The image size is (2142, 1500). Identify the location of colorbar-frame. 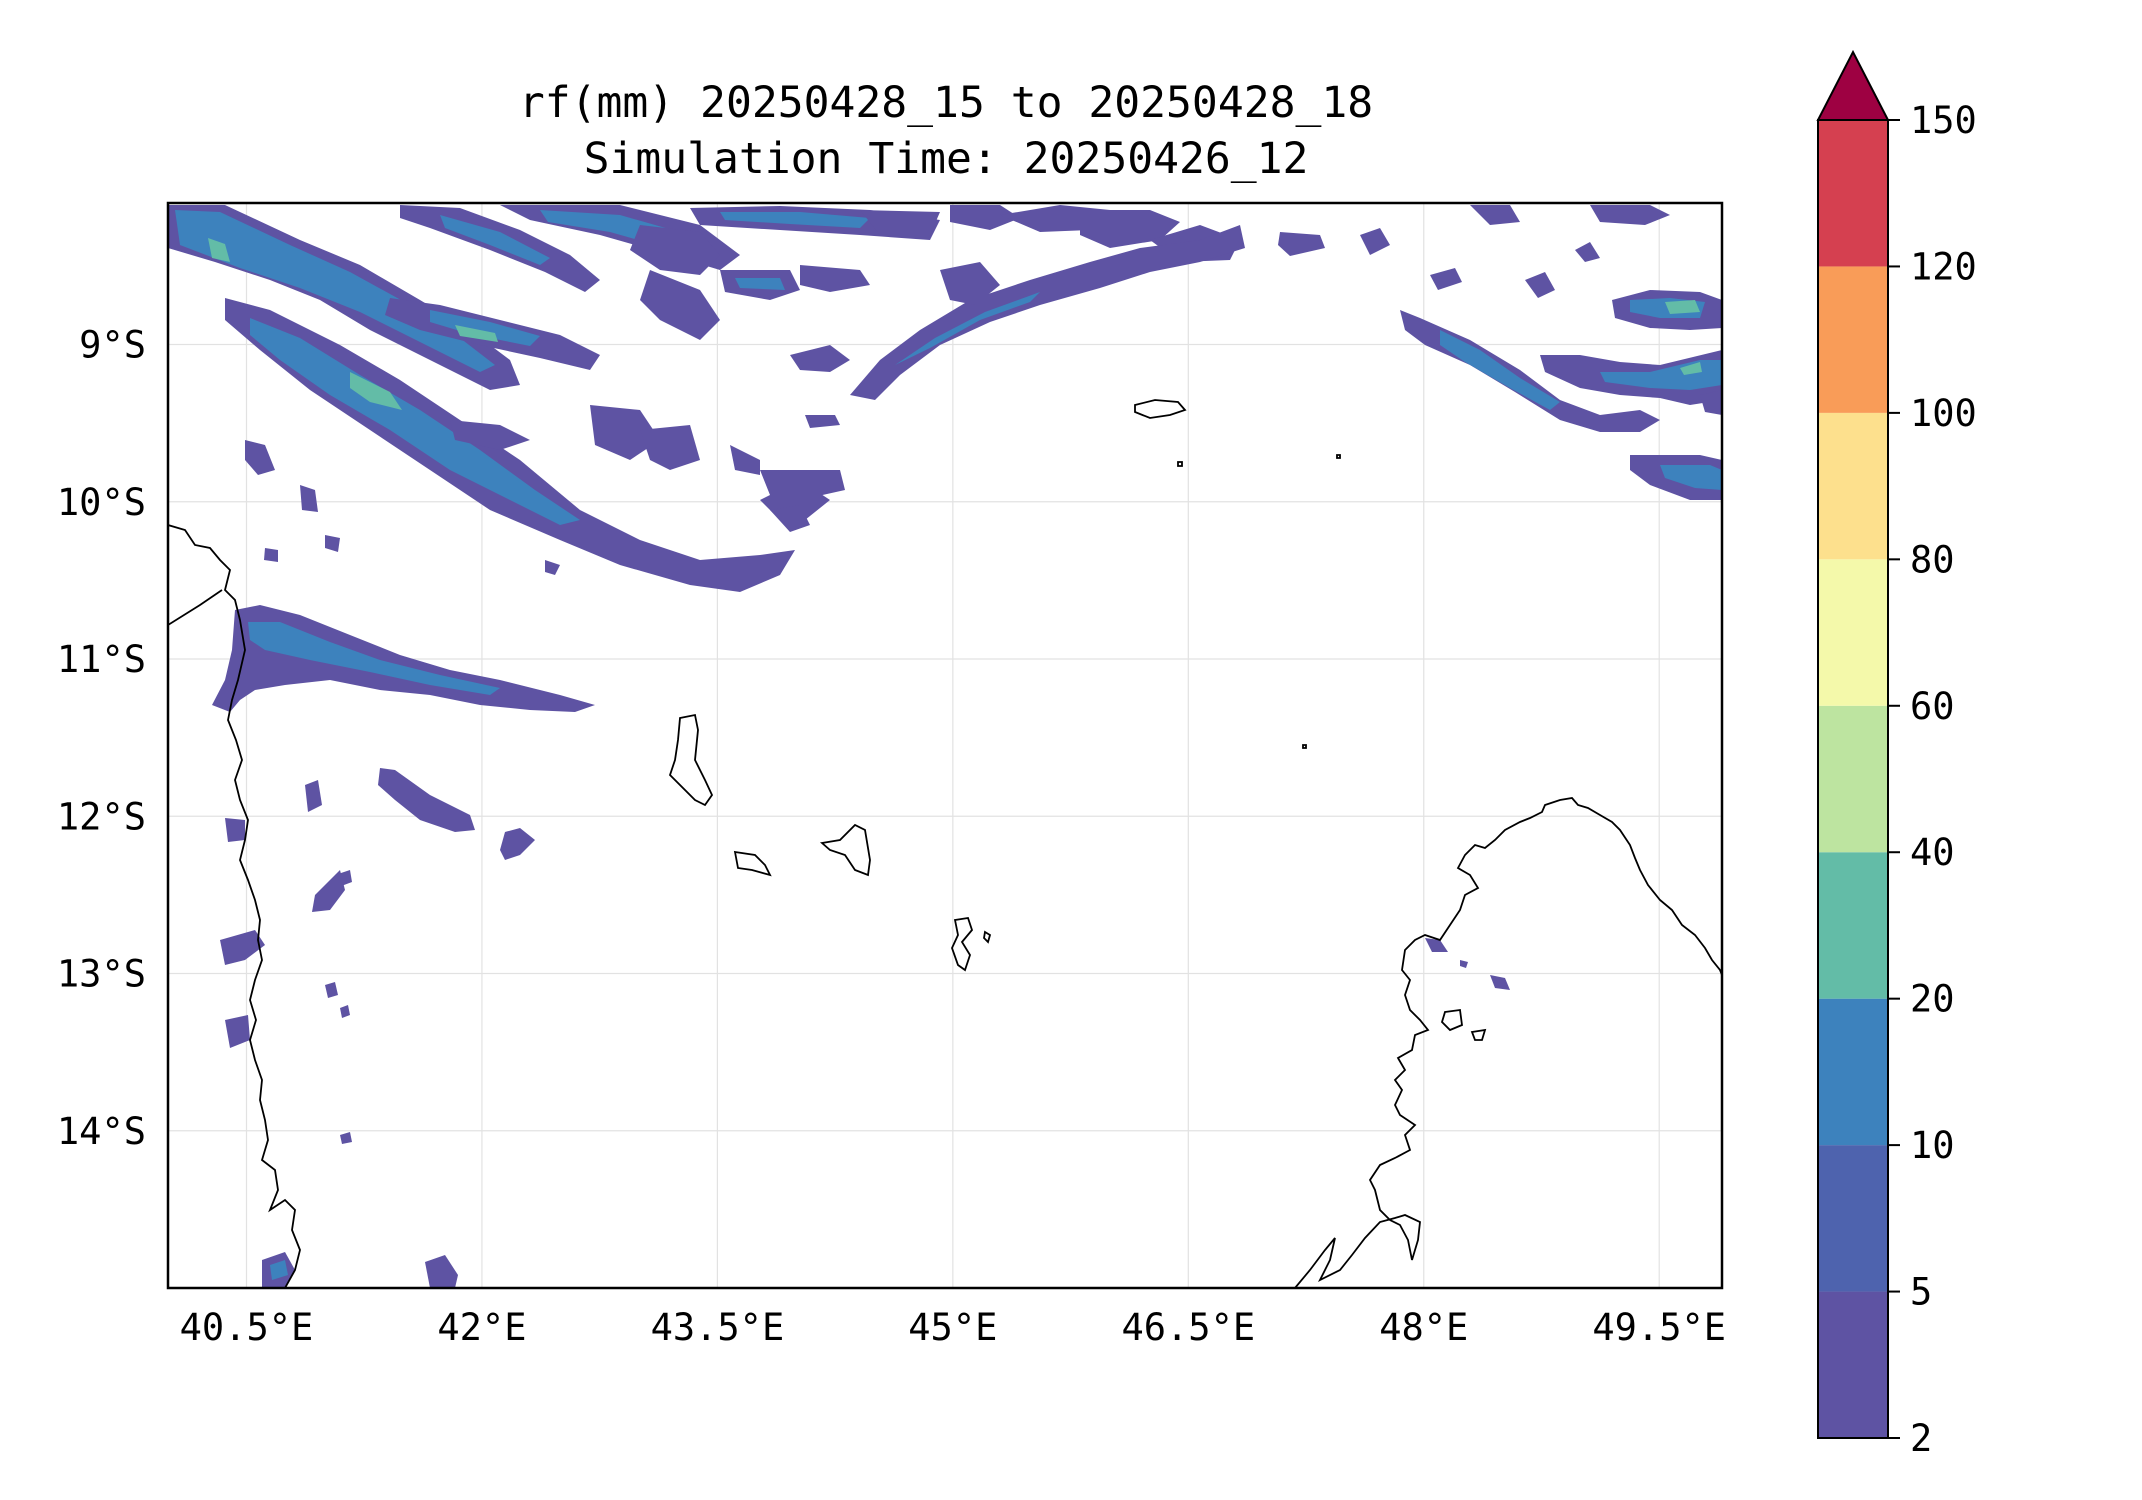
(1853, 779).